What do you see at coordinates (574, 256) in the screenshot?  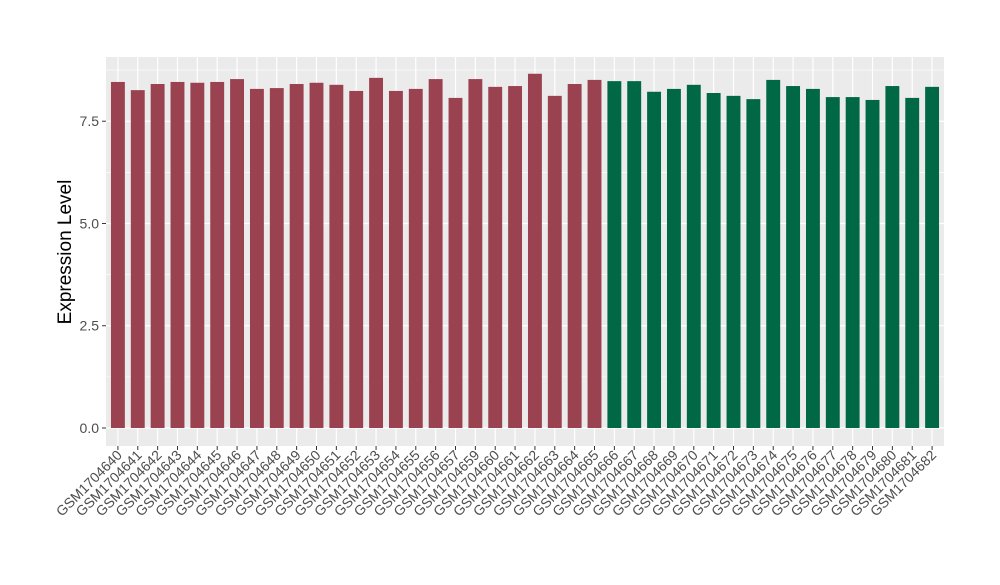 I see `bar-GSM1704664` at bounding box center [574, 256].